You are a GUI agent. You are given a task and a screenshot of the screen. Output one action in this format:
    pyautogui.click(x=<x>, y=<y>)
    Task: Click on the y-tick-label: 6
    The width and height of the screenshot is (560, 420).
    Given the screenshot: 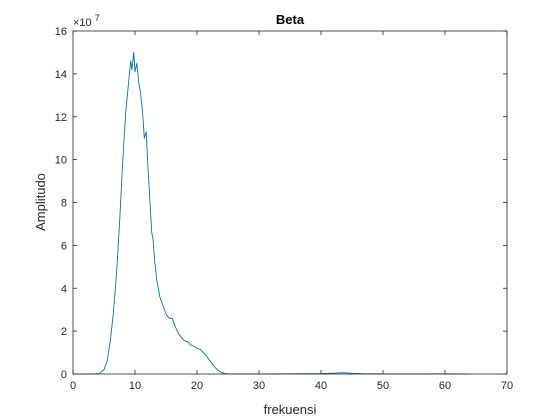 What is the action you would take?
    pyautogui.click(x=64, y=246)
    